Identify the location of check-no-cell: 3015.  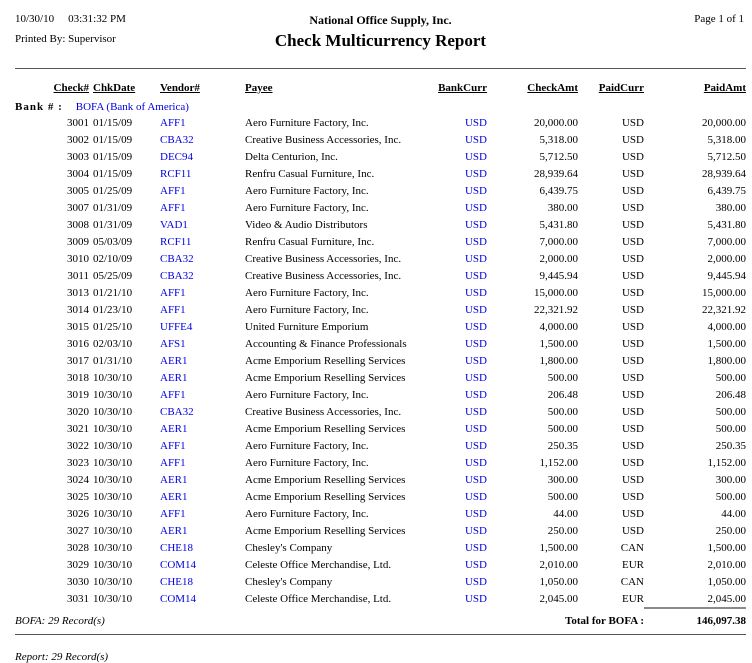
(78, 326).